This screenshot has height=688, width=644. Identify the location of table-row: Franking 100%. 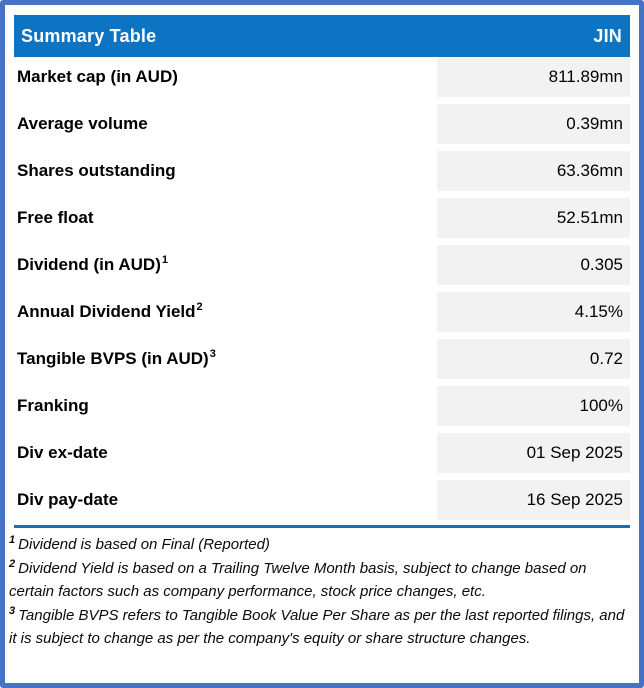
(322, 406).